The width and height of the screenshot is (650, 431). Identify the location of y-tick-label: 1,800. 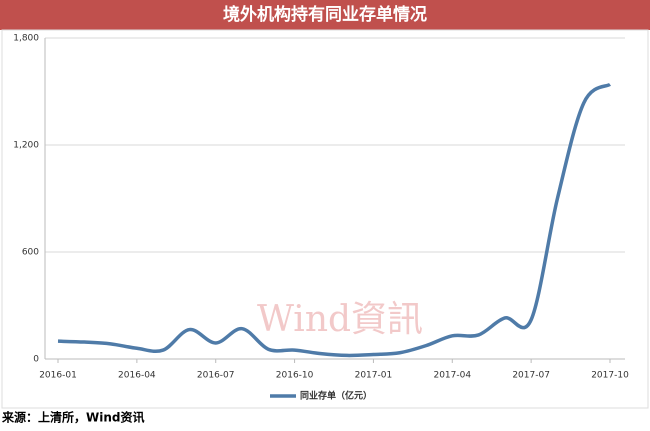
(26, 39).